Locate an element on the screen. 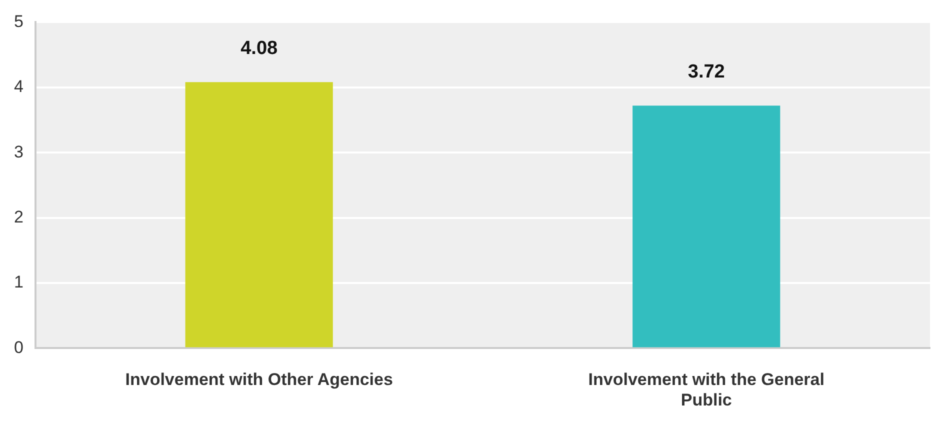 This screenshot has height=437, width=932. y-tick-label: 3 is located at coordinates (19, 152).